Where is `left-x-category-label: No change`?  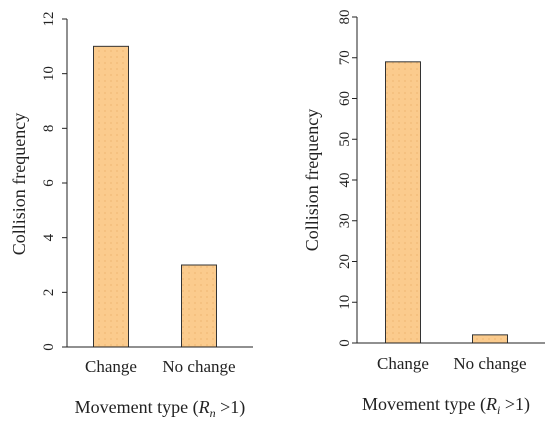
left-x-category-label: No change is located at coordinates (198, 366).